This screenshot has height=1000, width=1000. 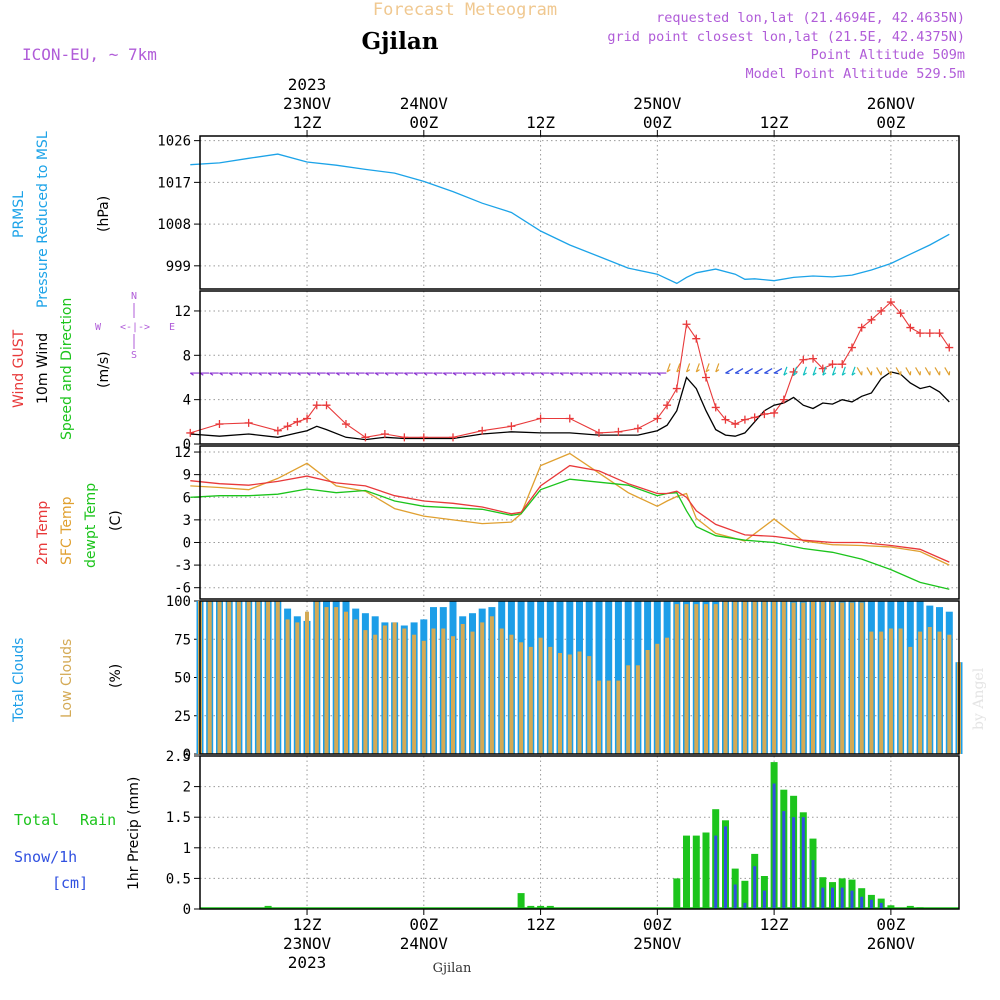 I want to click on top-time-label: 2023, so click(x=307, y=84).